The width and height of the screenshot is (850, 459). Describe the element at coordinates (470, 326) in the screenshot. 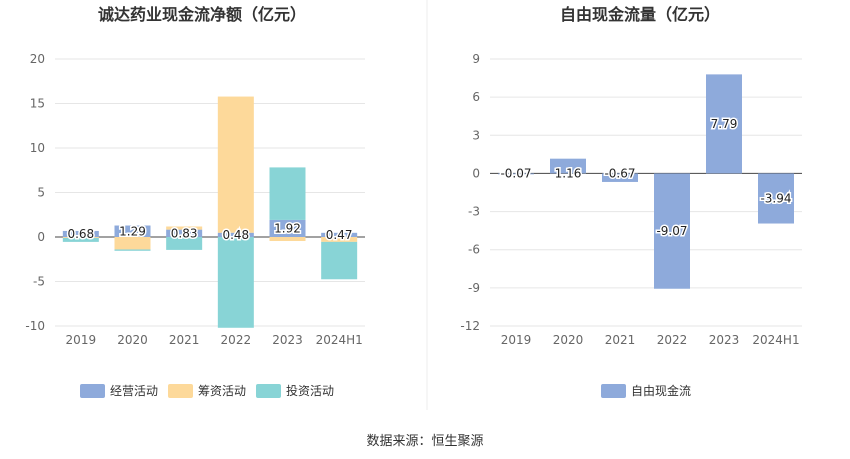

I see `y-tick-label: -12` at that location.